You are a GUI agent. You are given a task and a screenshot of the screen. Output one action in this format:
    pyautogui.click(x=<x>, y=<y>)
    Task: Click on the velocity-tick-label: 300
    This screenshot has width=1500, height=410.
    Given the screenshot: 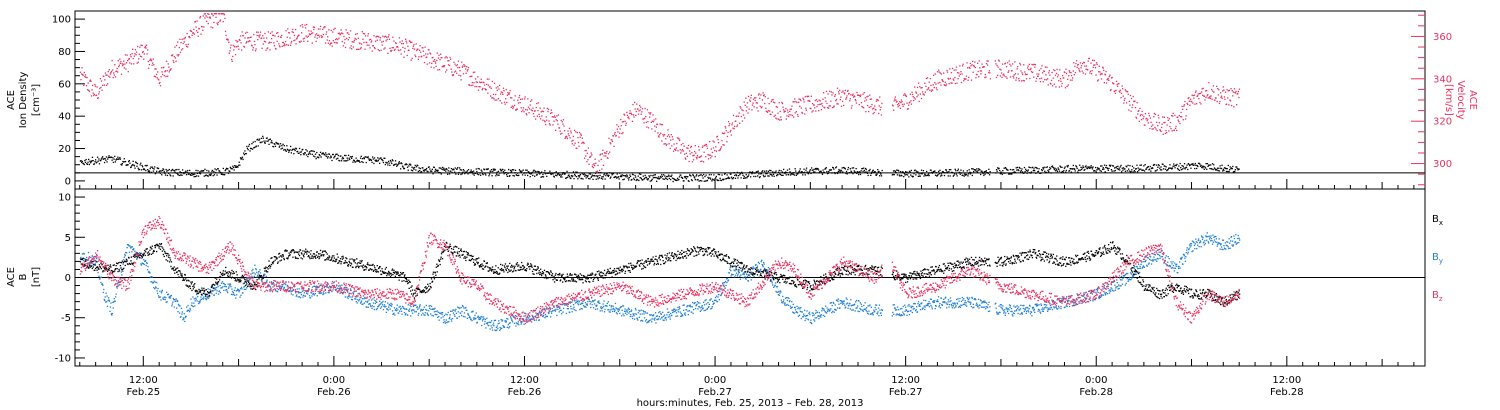 What is the action you would take?
    pyautogui.click(x=1442, y=164)
    